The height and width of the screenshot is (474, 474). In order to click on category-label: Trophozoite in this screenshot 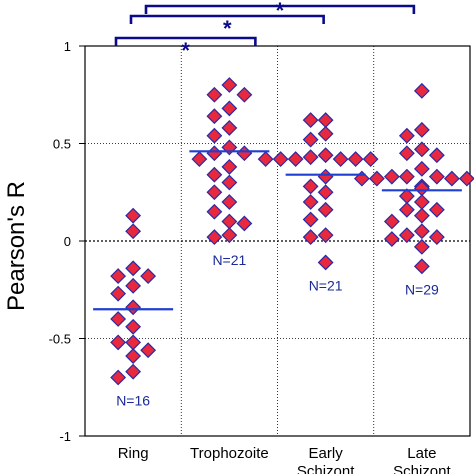, I will do `click(229, 453)`.